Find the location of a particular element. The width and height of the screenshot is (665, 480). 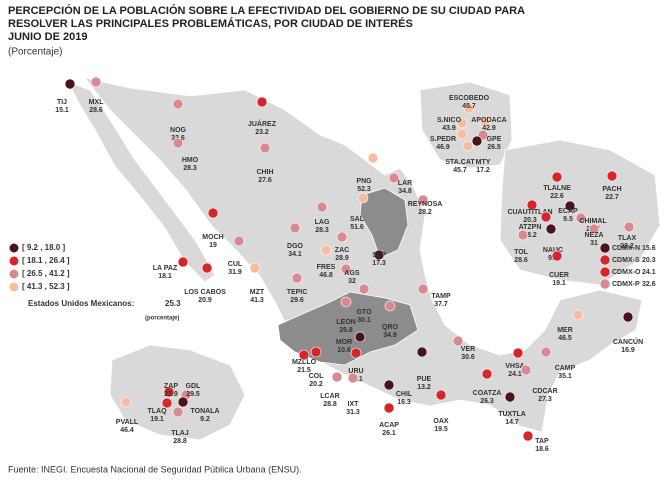

city-name: TONALA is located at coordinates (204, 411).